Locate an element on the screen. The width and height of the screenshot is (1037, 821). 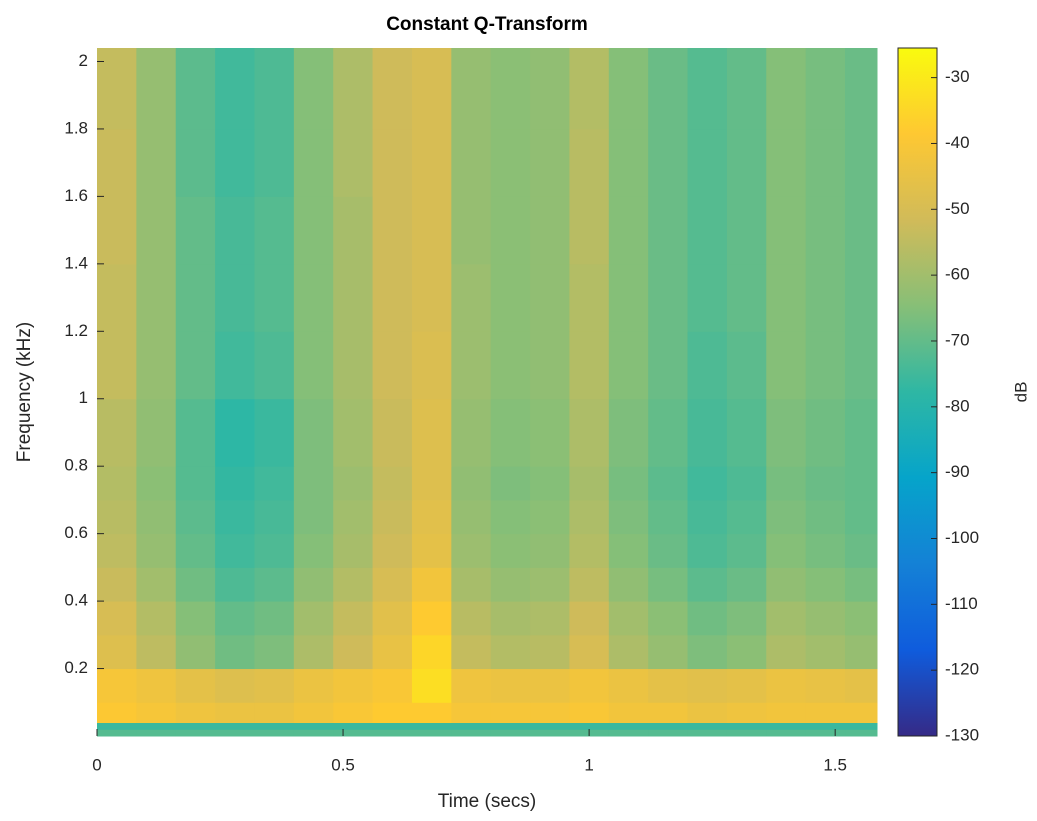
x-axis-label: Time (secs) is located at coordinates (487, 801).